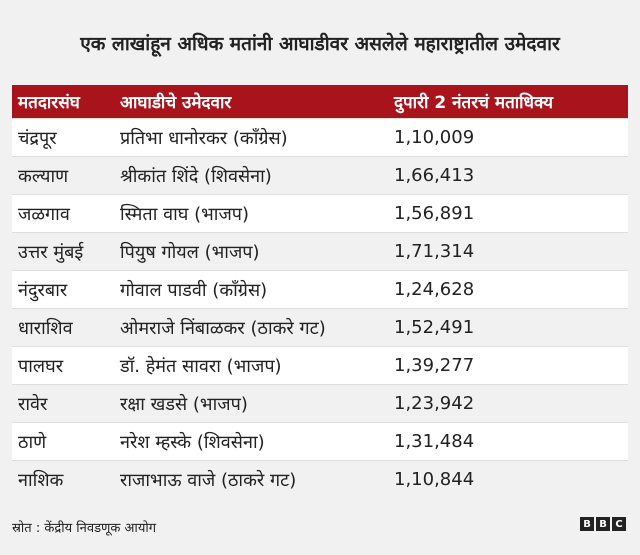 The image size is (640, 555). Describe the element at coordinates (251, 213) in the screenshot. I see `table-cell: स्मिता वाघ (भाजप)` at that location.